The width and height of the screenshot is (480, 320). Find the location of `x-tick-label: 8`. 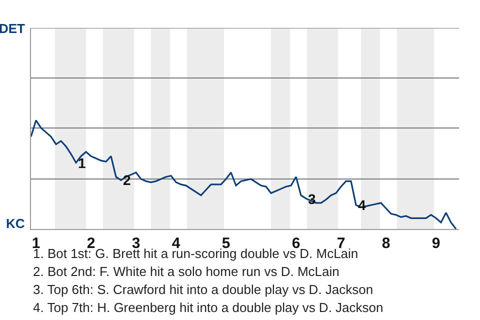

x-tick-label: 8 is located at coordinates (386, 243).